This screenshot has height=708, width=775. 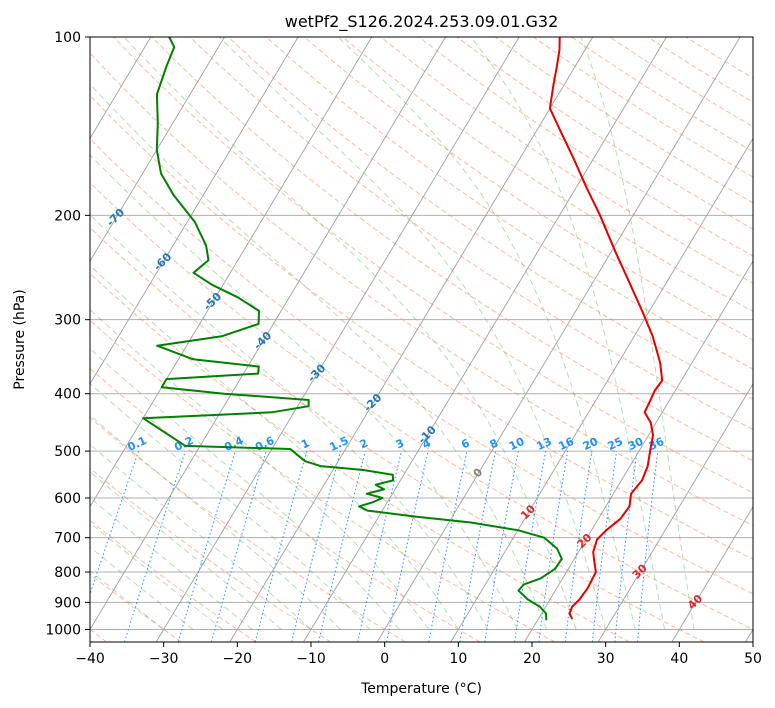 What do you see at coordinates (67, 216) in the screenshot?
I see `y-tick-label: 200` at bounding box center [67, 216].